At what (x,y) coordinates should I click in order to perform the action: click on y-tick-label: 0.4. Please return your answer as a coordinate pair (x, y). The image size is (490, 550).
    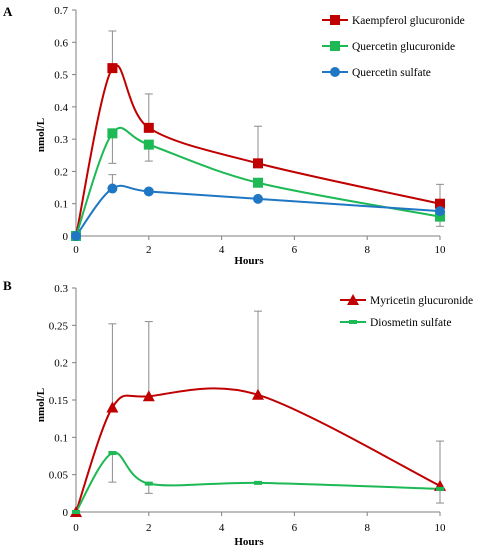
    Looking at the image, I should click on (61, 108).